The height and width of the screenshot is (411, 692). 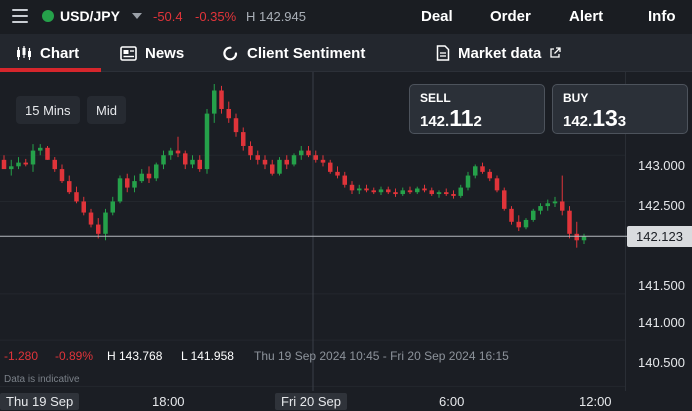 What do you see at coordinates (216, 16) in the screenshot?
I see `change-percent: -0.35%` at bounding box center [216, 16].